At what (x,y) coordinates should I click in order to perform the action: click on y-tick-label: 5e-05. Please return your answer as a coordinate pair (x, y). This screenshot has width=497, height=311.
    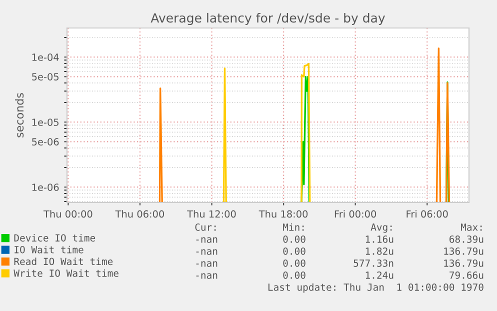
    Looking at the image, I should click on (45, 76).